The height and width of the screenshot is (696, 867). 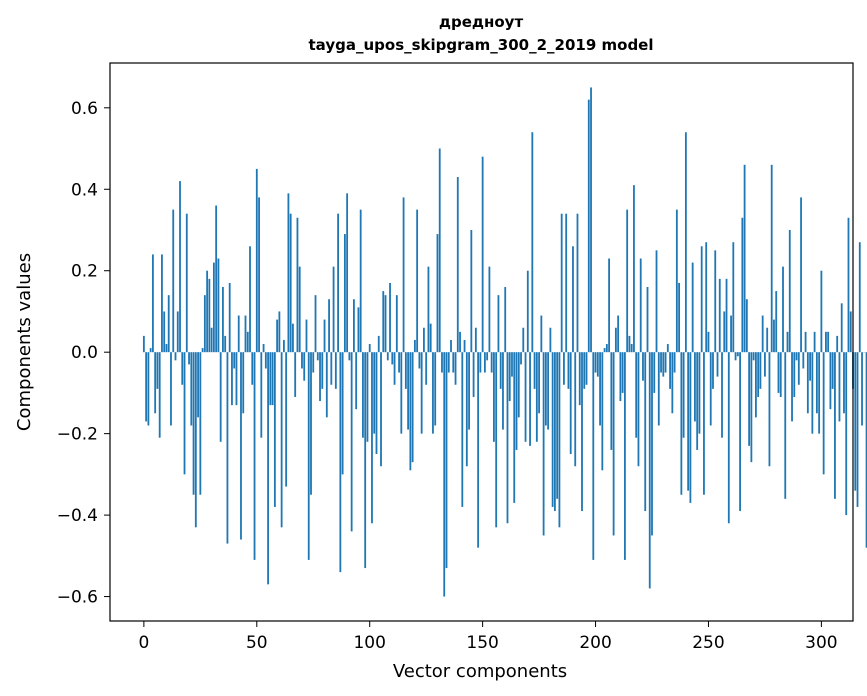 What do you see at coordinates (257, 643) in the screenshot?
I see `x-tick-label: 50` at bounding box center [257, 643].